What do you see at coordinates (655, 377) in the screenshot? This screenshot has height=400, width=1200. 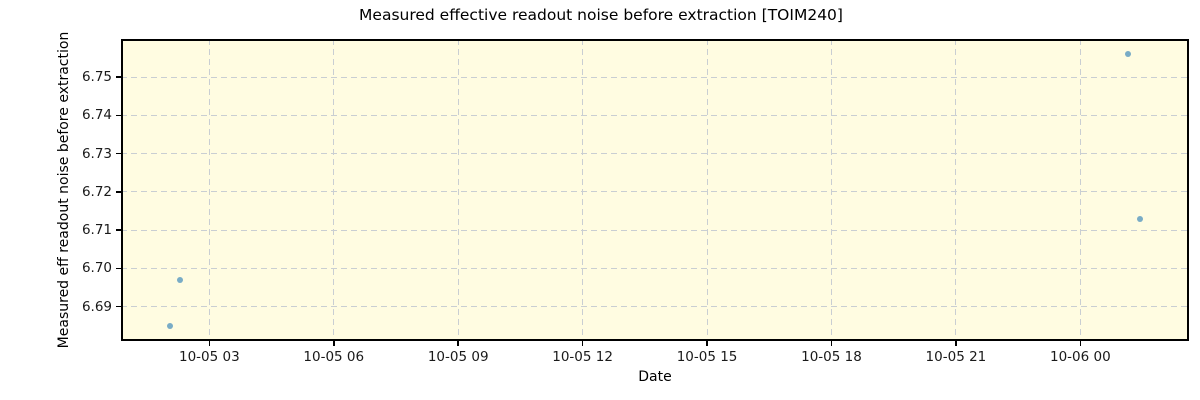 I see `x-axis-label: Date` at bounding box center [655, 377].